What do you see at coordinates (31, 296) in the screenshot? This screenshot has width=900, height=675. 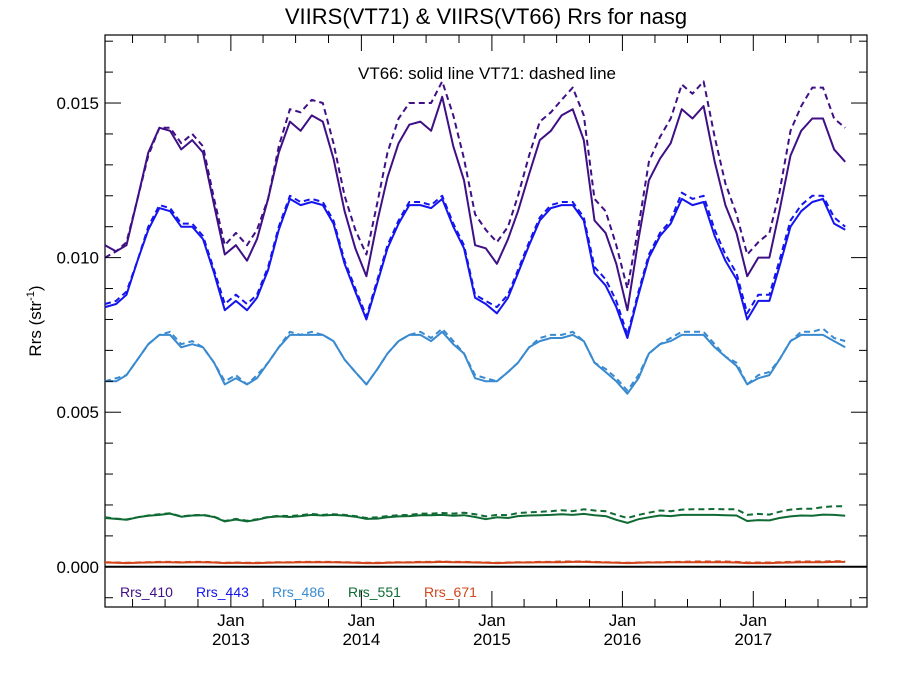 I see `y-axis-title-superscript: -1` at bounding box center [31, 296].